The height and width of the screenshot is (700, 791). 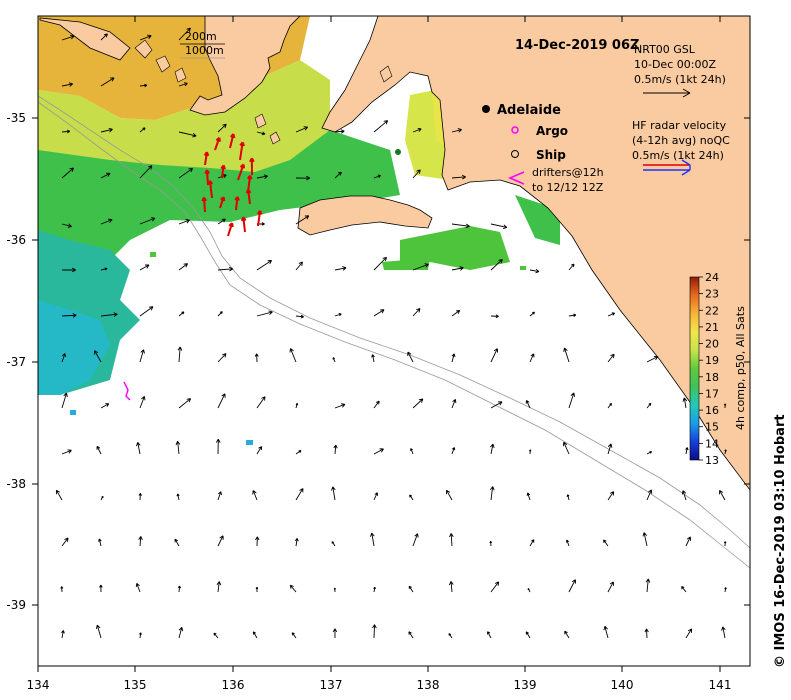 I want to click on x-tick-label: 141, so click(x=720, y=685).